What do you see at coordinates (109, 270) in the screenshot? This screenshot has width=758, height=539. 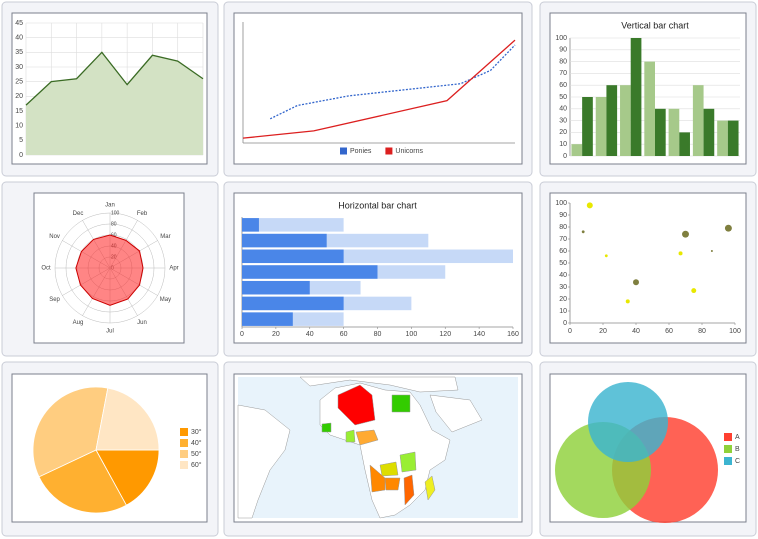 I see `radar-area` at bounding box center [109, 270].